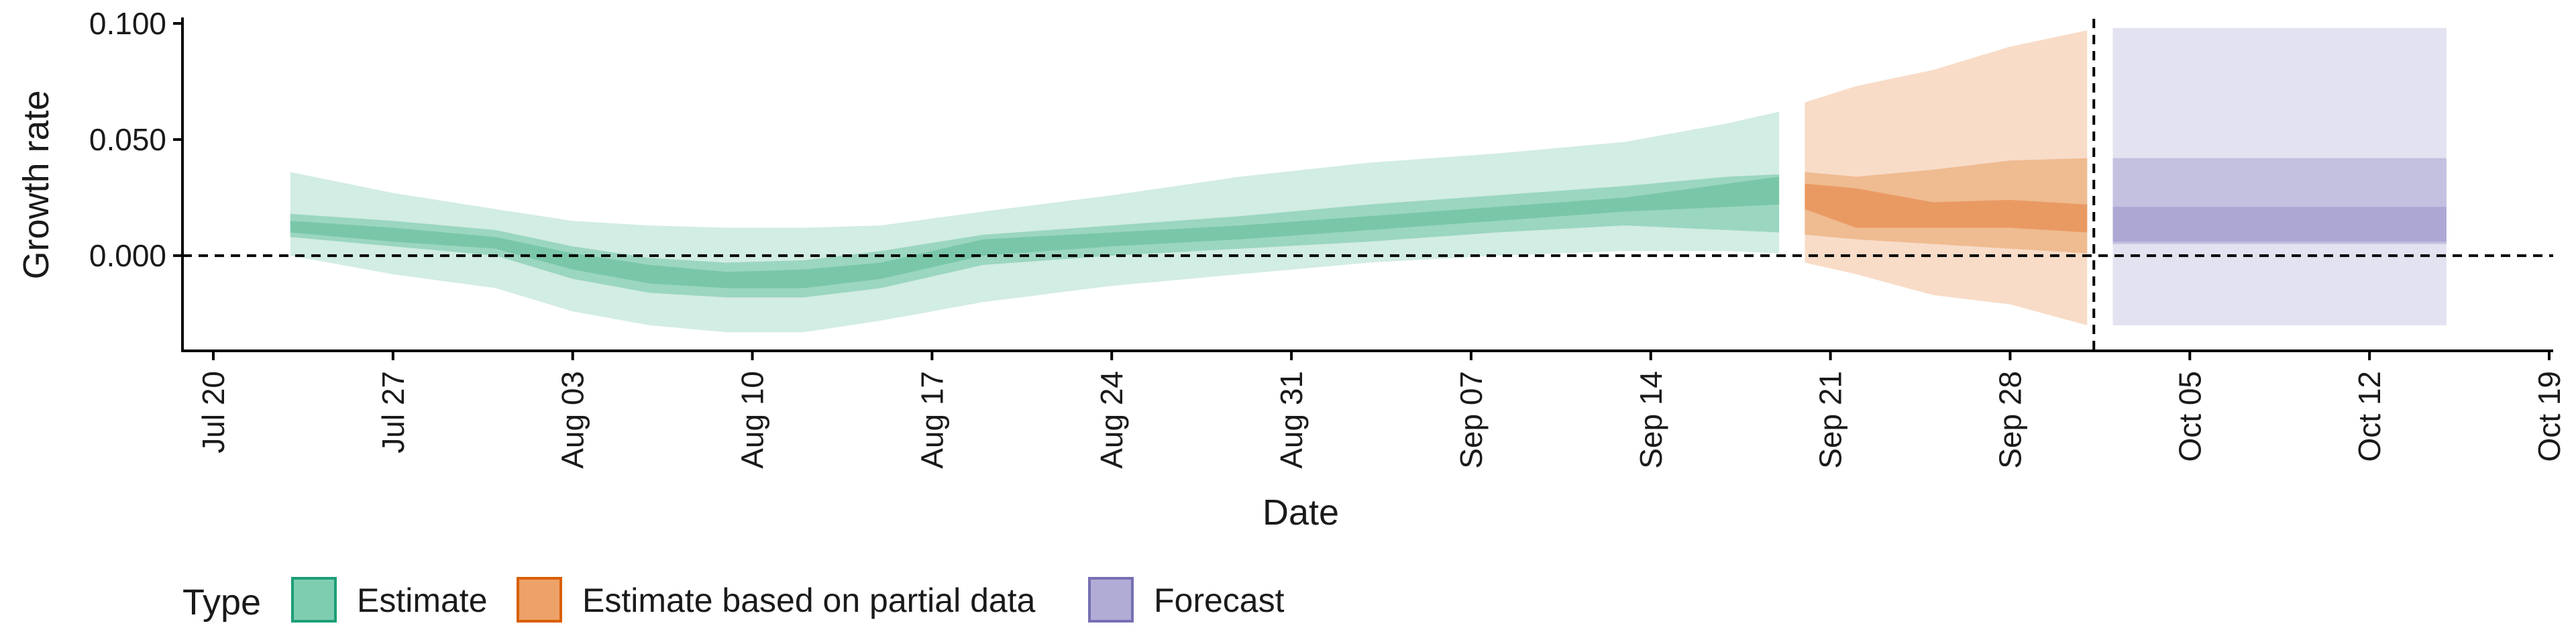  Describe the element at coordinates (127, 255) in the screenshot. I see `y-tick-label: 0.000` at that location.